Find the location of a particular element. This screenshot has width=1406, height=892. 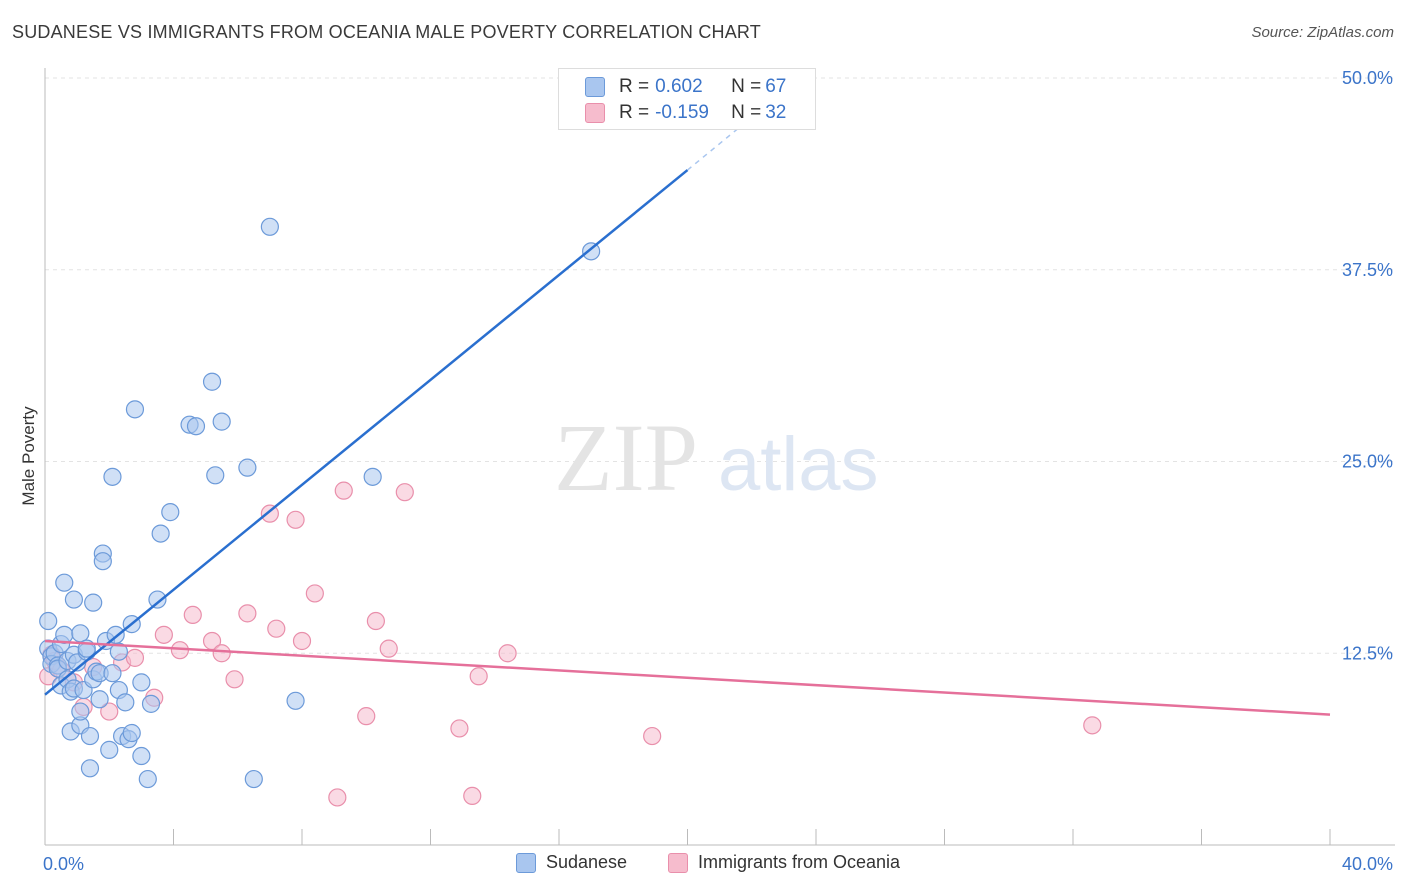

watermark-atlas: atlas is located at coordinates (798, 464).